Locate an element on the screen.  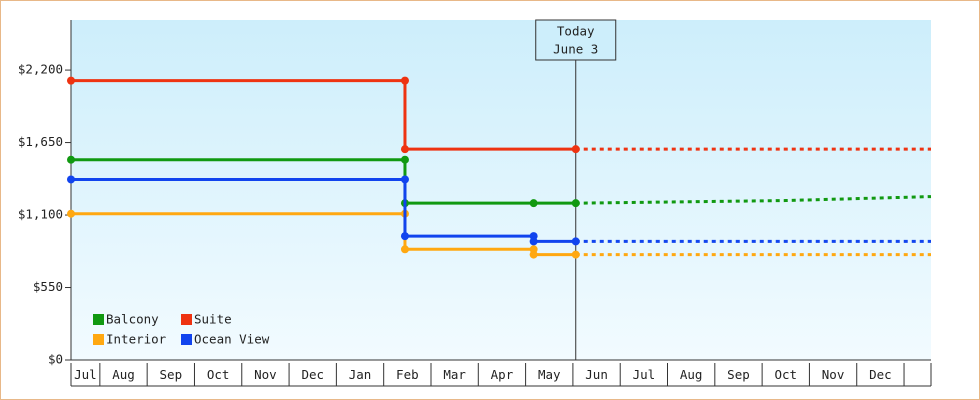
legend-label: Balcony is located at coordinates (132, 319).